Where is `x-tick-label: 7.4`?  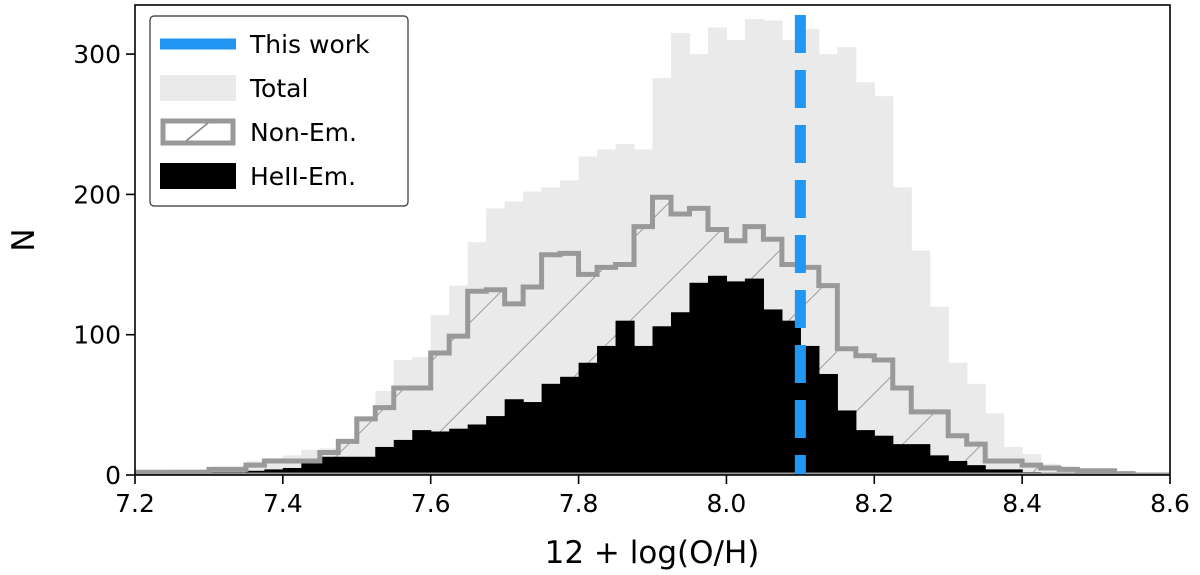
x-tick-label: 7.4 is located at coordinates (283, 503).